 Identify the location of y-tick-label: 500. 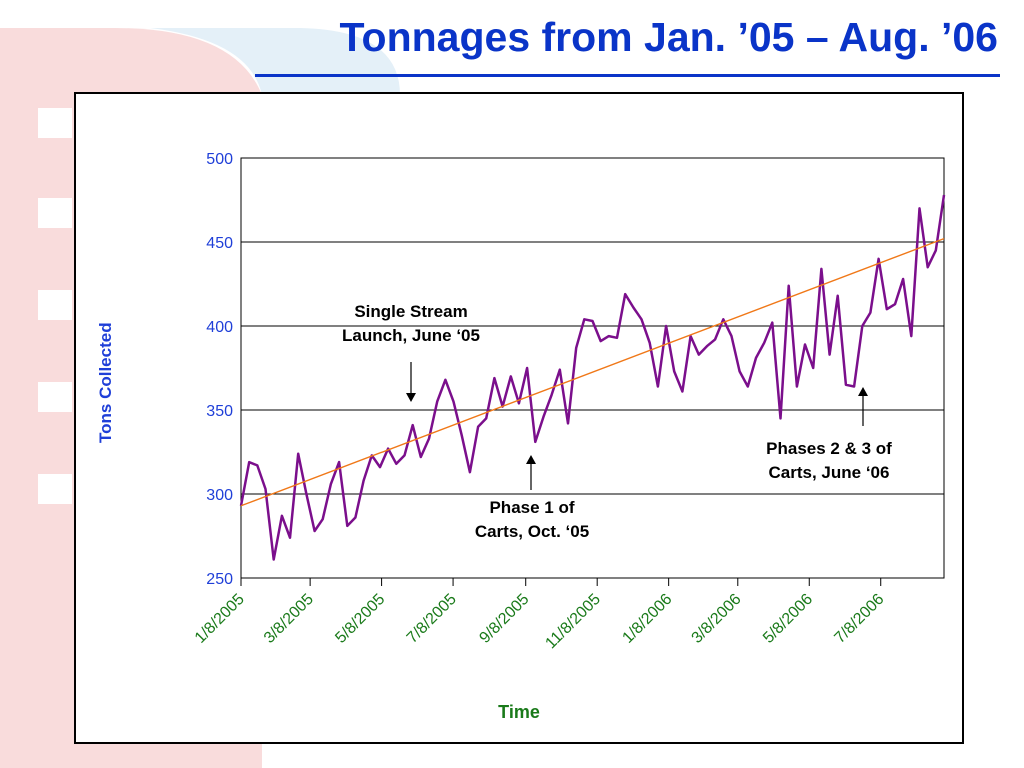
(219, 159).